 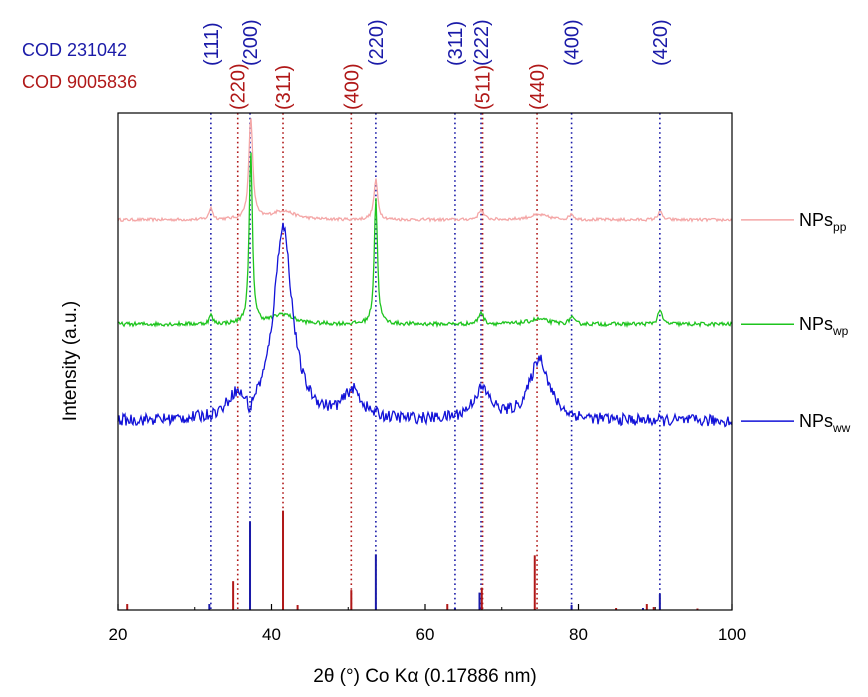 What do you see at coordinates (538, 86) in the screenshot?
I see `miller-label: (440)` at bounding box center [538, 86].